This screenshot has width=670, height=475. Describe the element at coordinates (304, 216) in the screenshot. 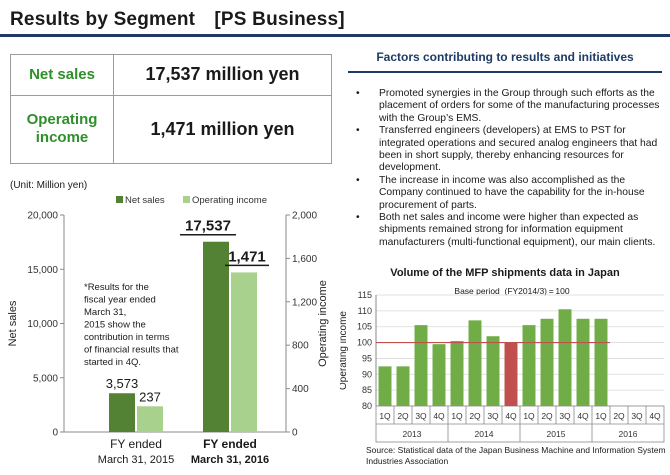

I see `y-tick-label-right: 2,000` at that location.